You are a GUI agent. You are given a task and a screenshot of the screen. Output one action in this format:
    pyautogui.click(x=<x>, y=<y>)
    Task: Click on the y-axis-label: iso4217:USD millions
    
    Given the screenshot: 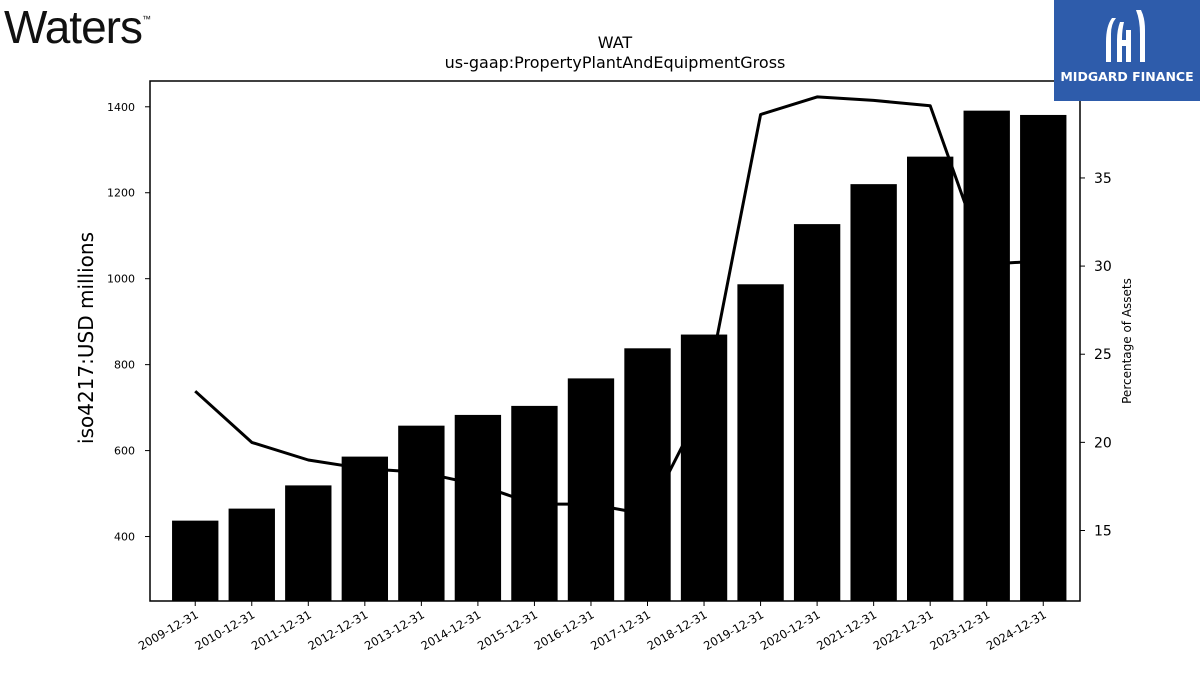 What is the action you would take?
    pyautogui.click(x=86, y=338)
    